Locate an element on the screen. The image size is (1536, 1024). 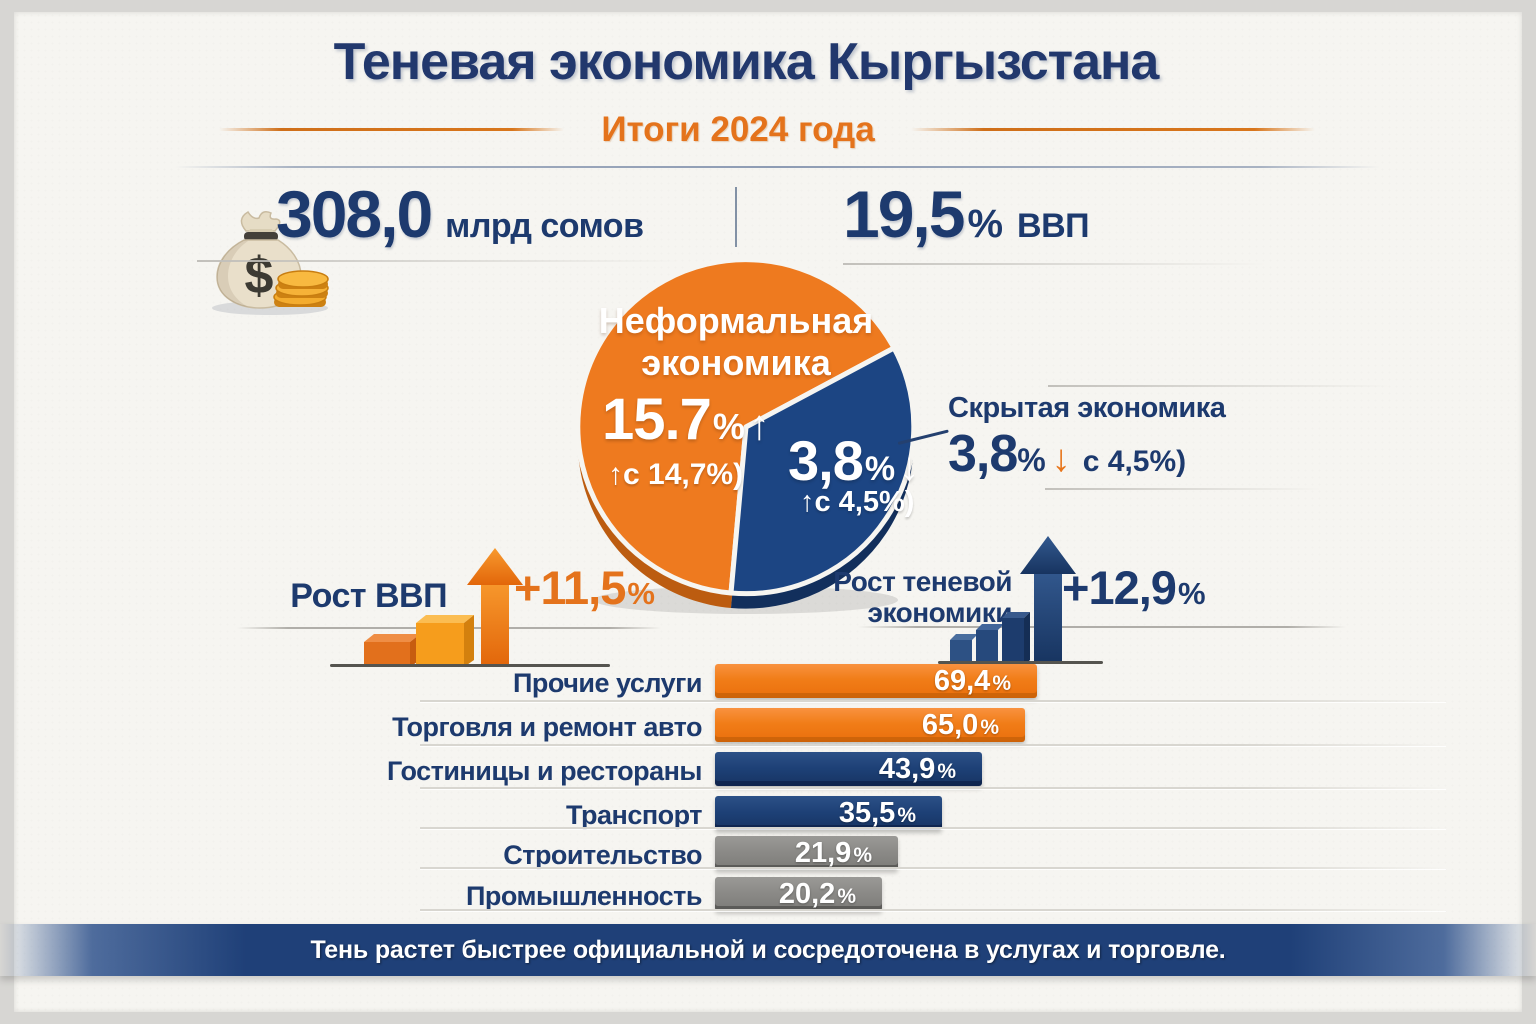
header-divider-line is located at coordinates (777, 167).